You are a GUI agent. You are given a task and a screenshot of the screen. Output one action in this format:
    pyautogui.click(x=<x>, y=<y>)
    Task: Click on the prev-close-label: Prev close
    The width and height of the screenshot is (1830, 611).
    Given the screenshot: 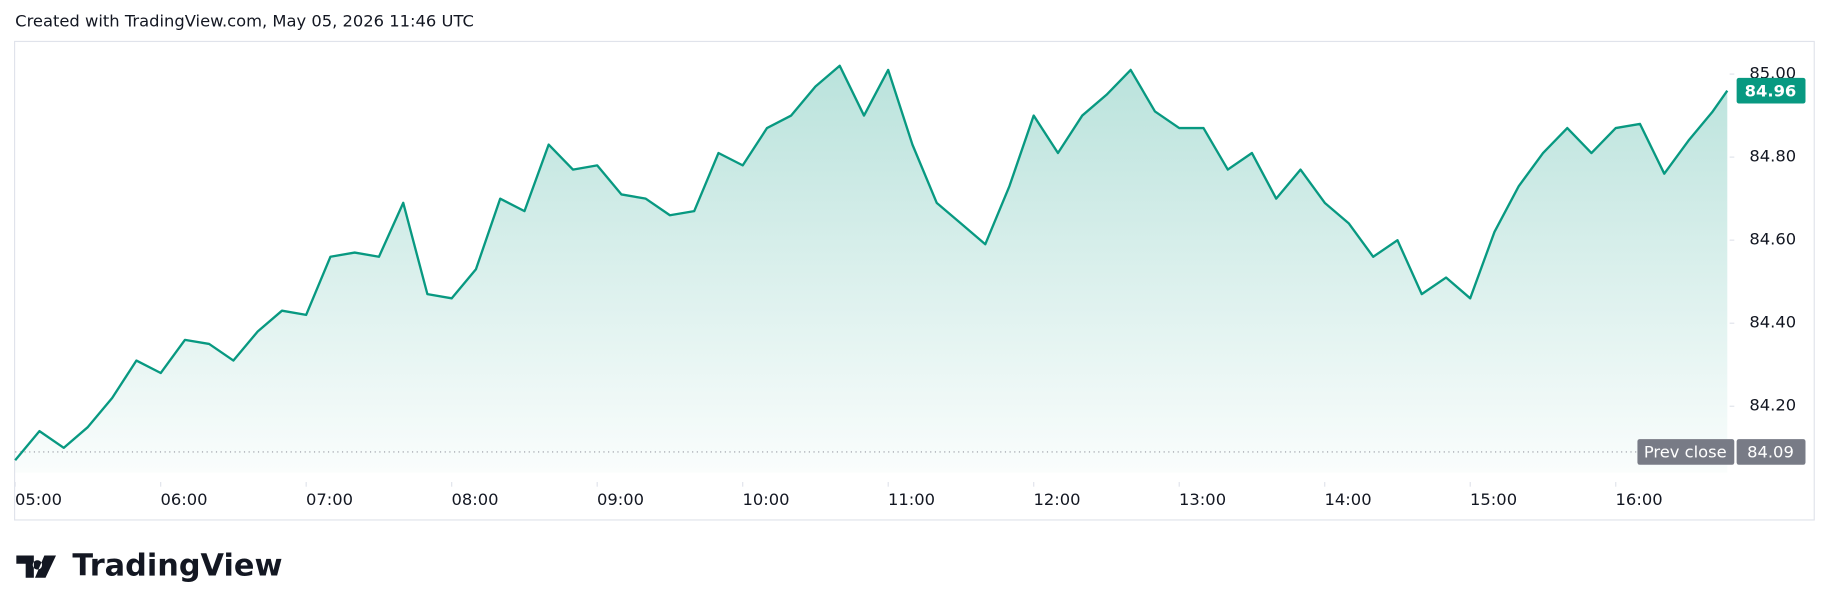 What is the action you would take?
    pyautogui.click(x=1685, y=452)
    